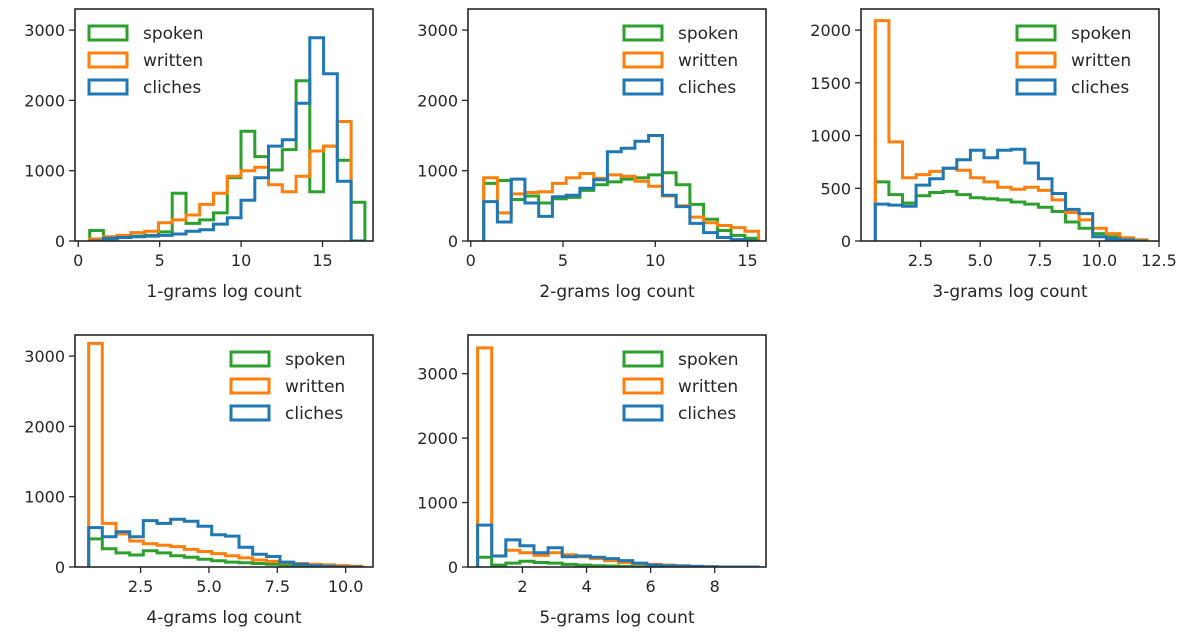 The image size is (1190, 633). I want to click on series-spoken-outline, so click(618, 561).